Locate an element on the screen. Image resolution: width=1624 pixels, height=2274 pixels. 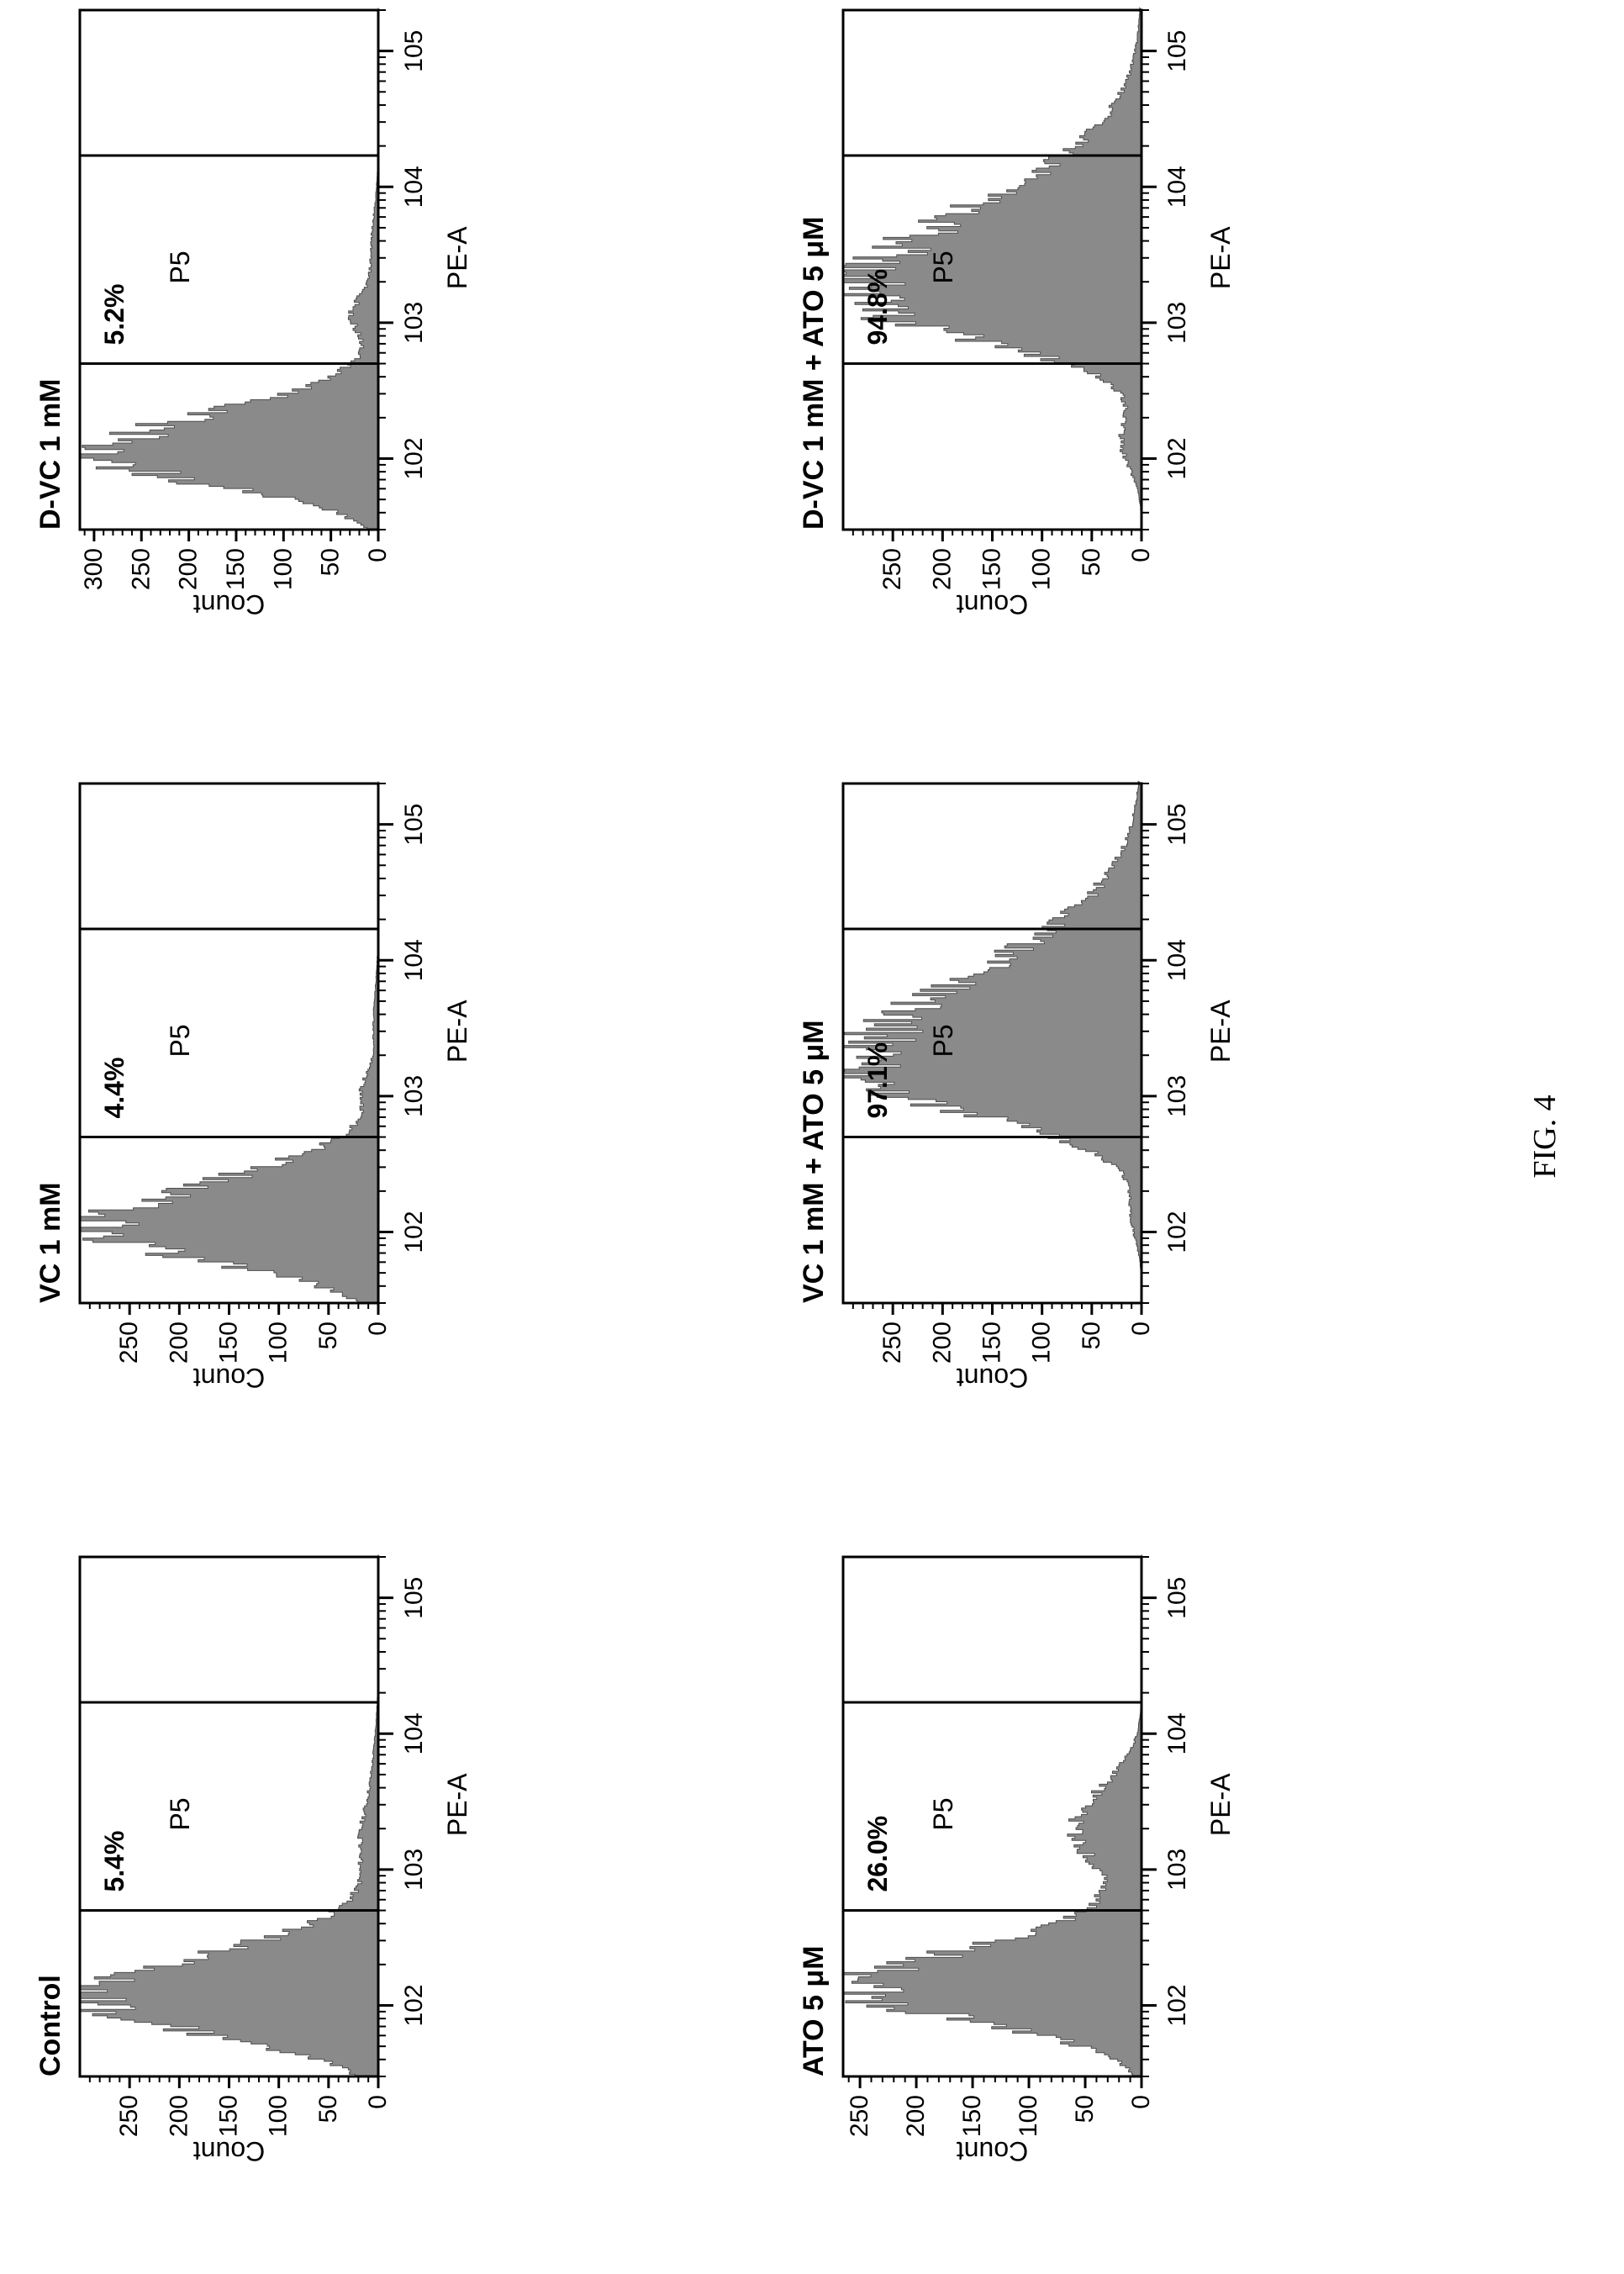
y-tick-label: 300 is located at coordinates (94, 569).